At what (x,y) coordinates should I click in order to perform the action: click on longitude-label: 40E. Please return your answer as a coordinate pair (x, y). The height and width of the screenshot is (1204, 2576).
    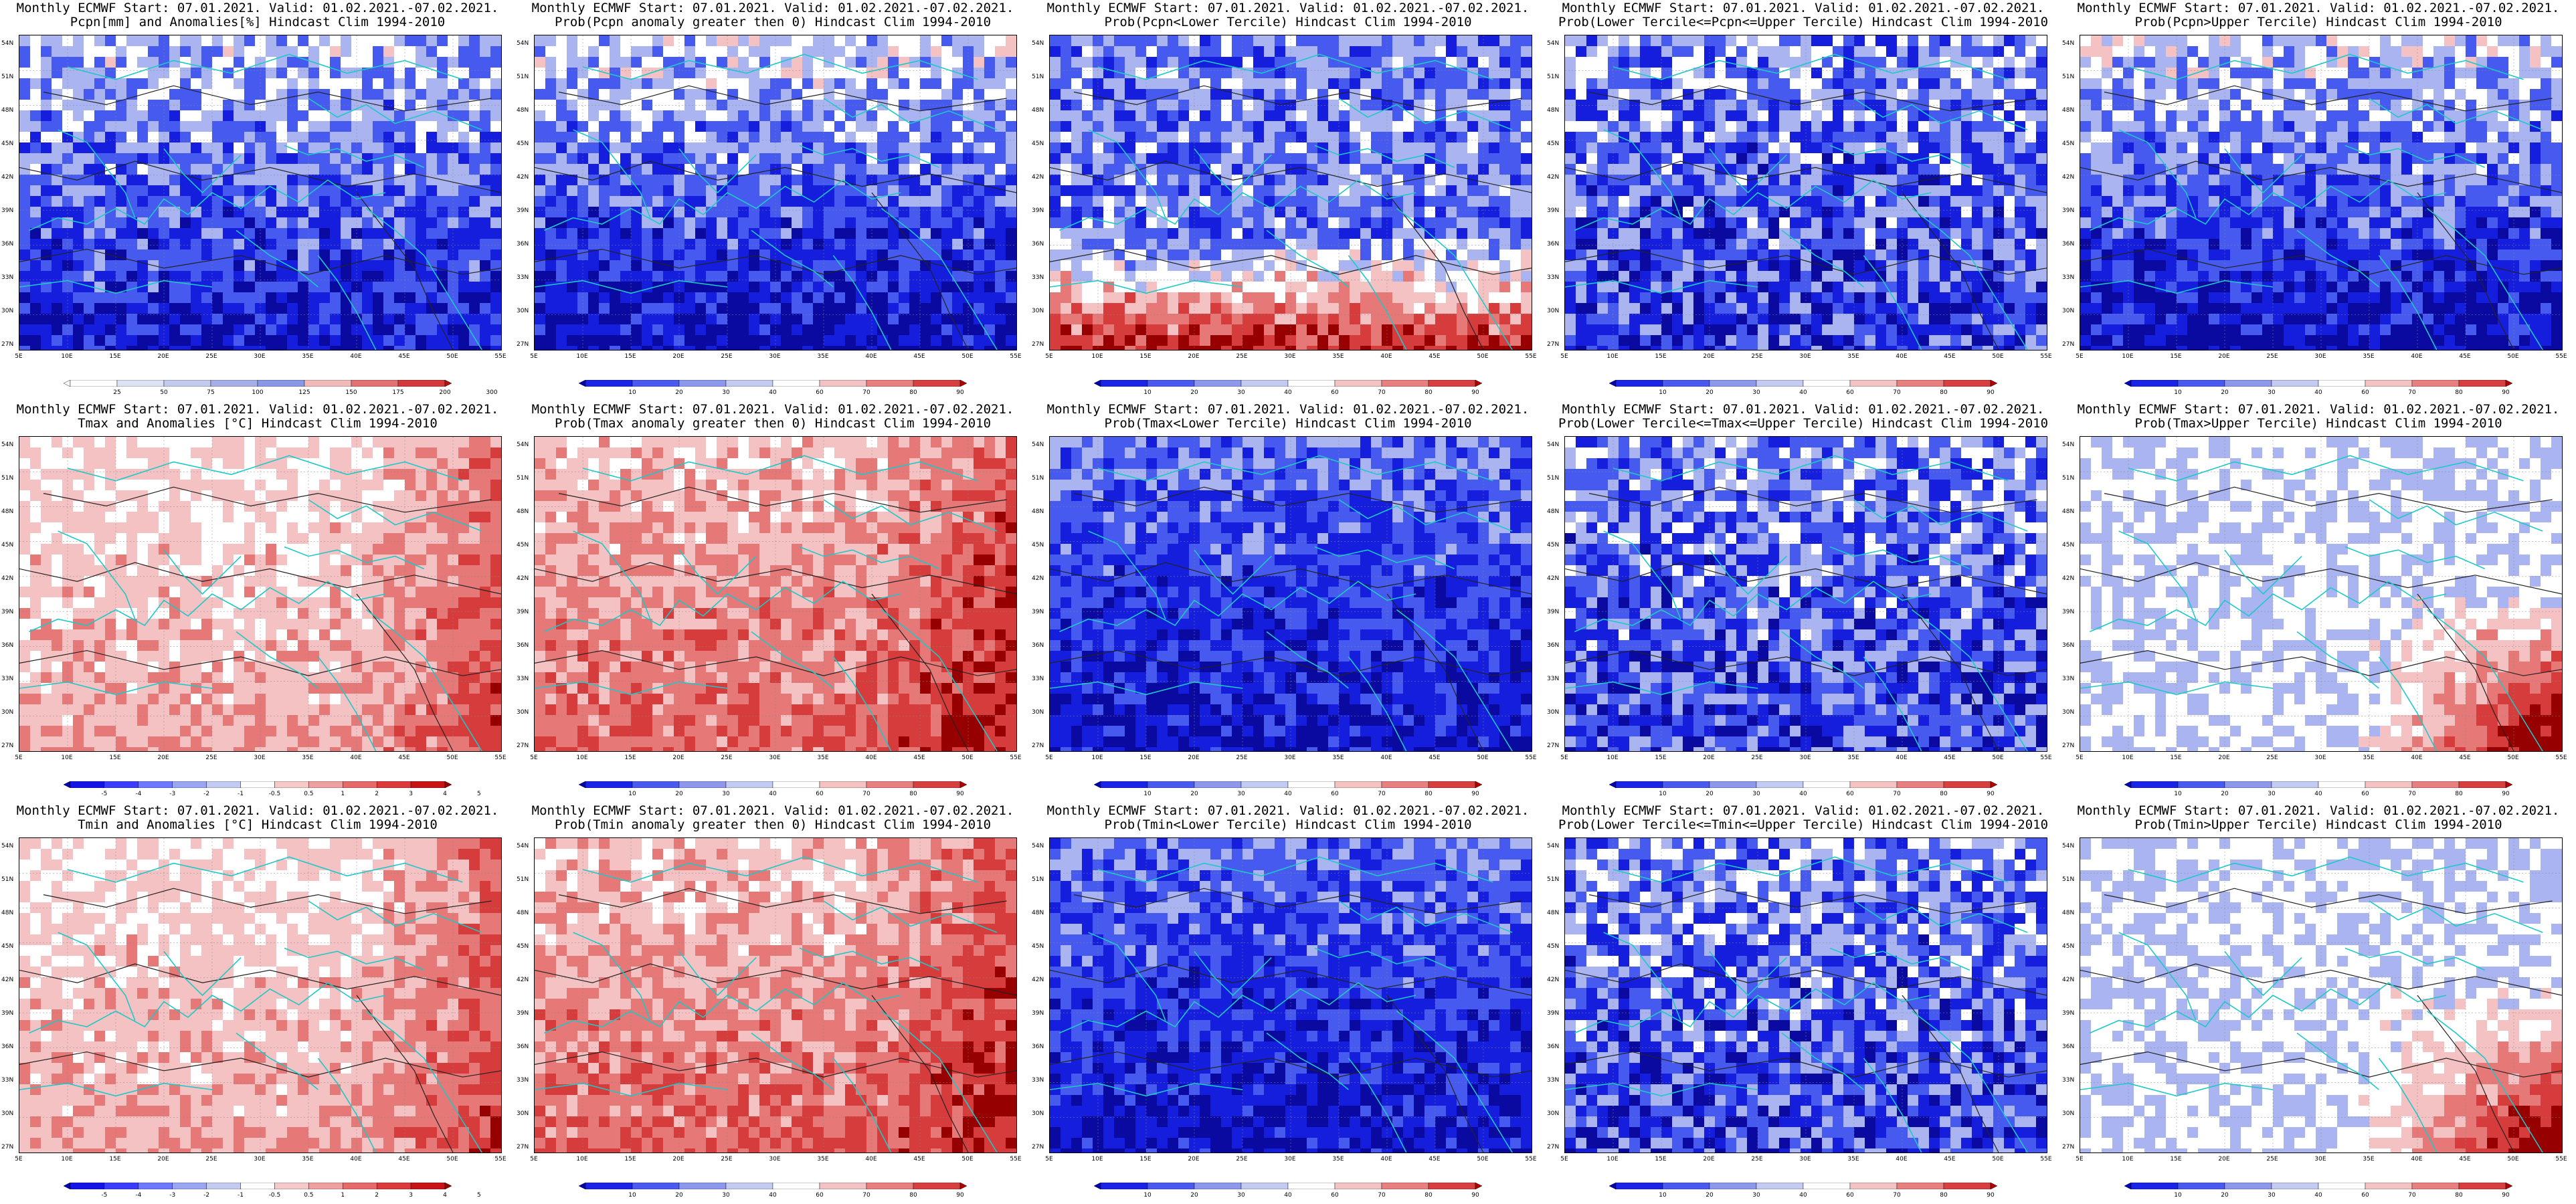
    Looking at the image, I should click on (1901, 1159).